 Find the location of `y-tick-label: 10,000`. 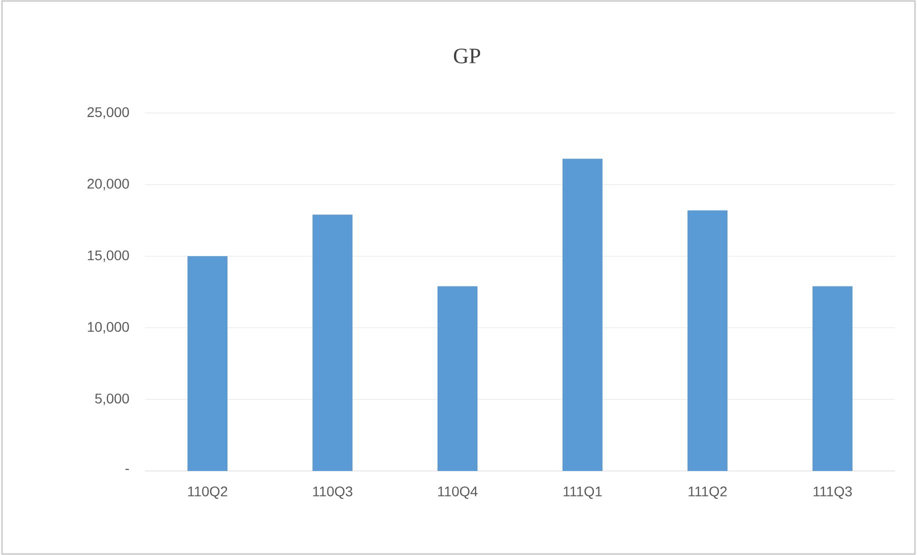

y-tick-label: 10,000 is located at coordinates (108, 328).